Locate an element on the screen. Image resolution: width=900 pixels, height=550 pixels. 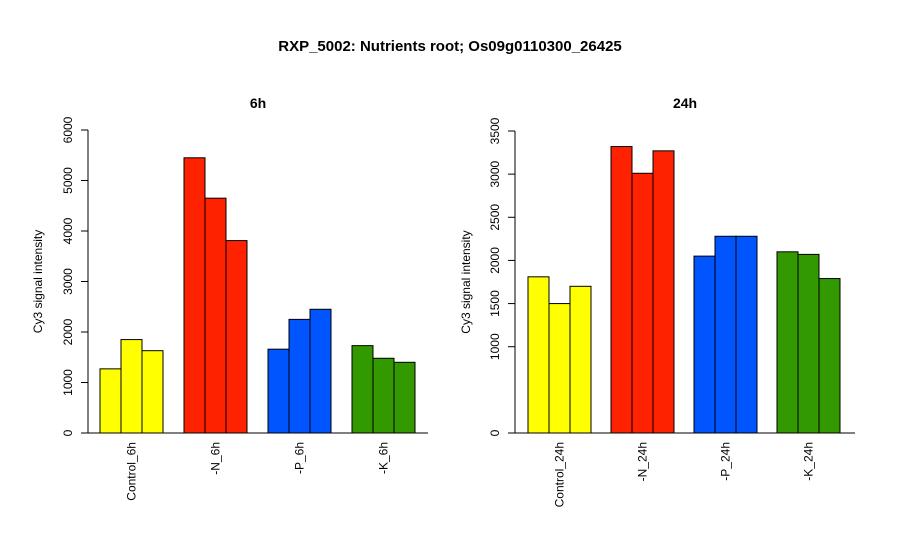
chart1-bar--K_6h-3 is located at coordinates (404, 397).